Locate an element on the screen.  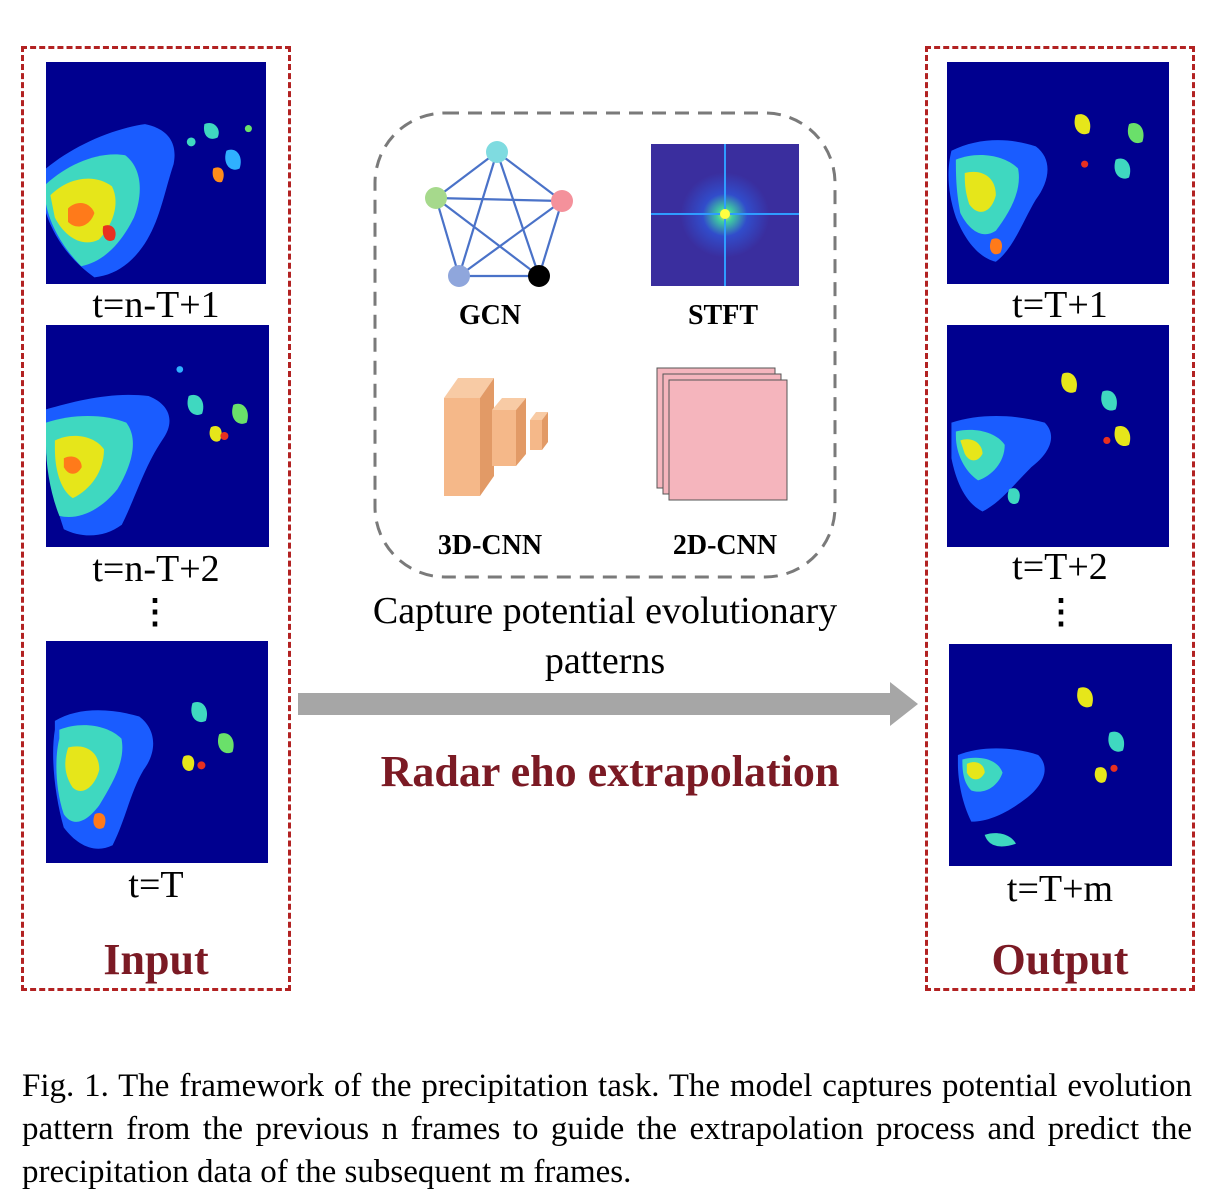
gcn-node-left is located at coordinates (436, 198).